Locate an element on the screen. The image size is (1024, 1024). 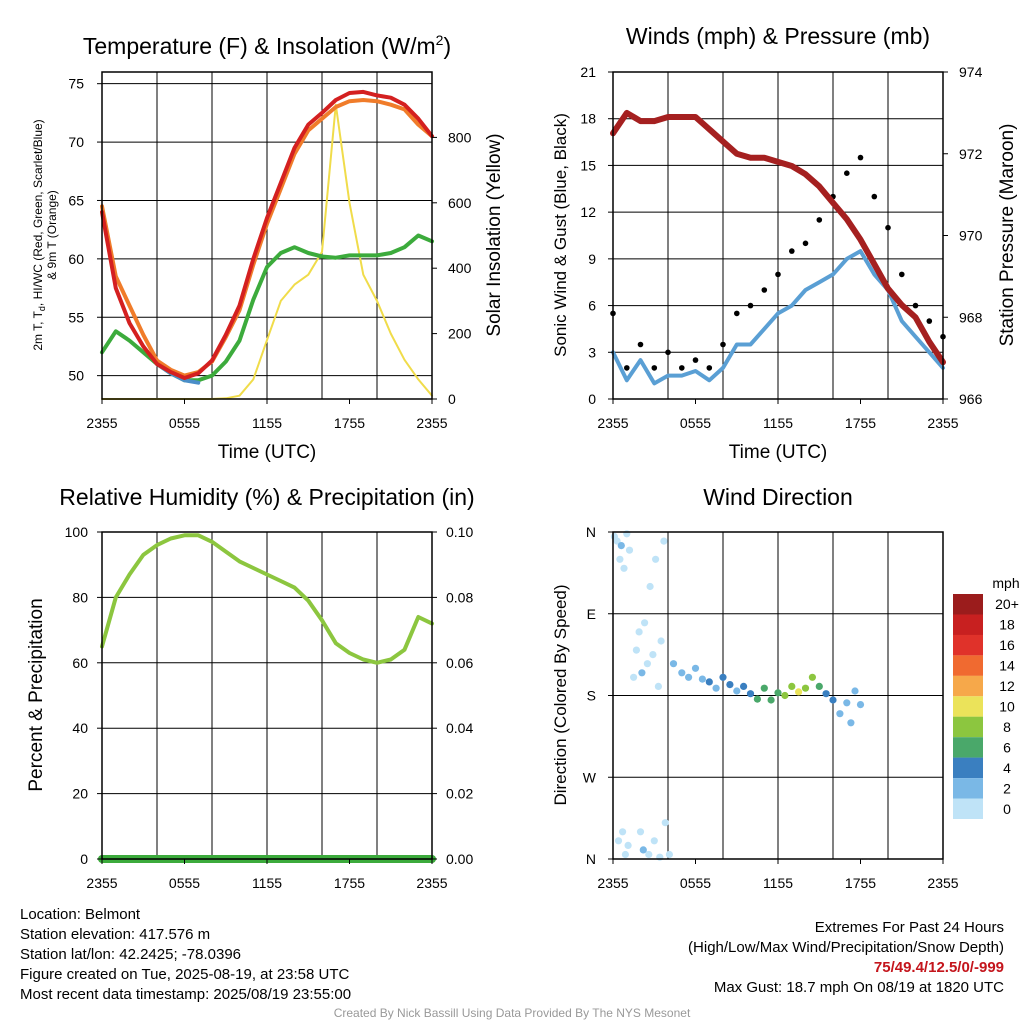
y2-tick-label: 0.04 is located at coordinates (459, 728).